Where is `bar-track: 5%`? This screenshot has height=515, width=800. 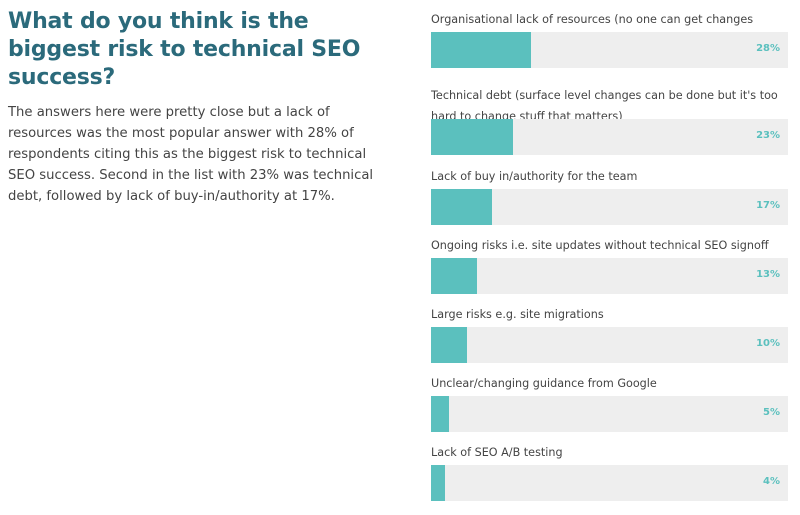
bar-track: 5% is located at coordinates (609, 414).